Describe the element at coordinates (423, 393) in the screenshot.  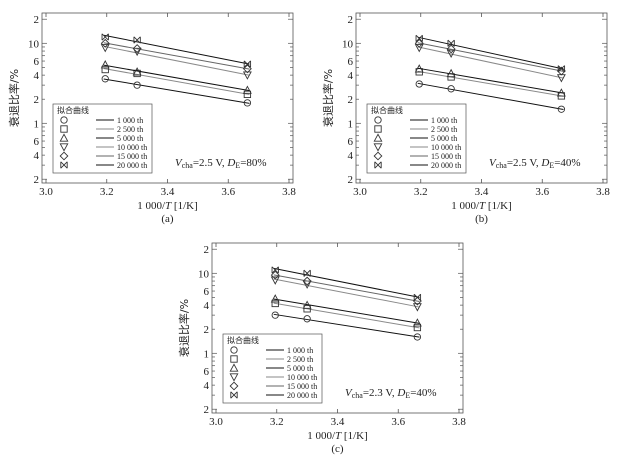
I see `annotation-part: =40%` at that location.